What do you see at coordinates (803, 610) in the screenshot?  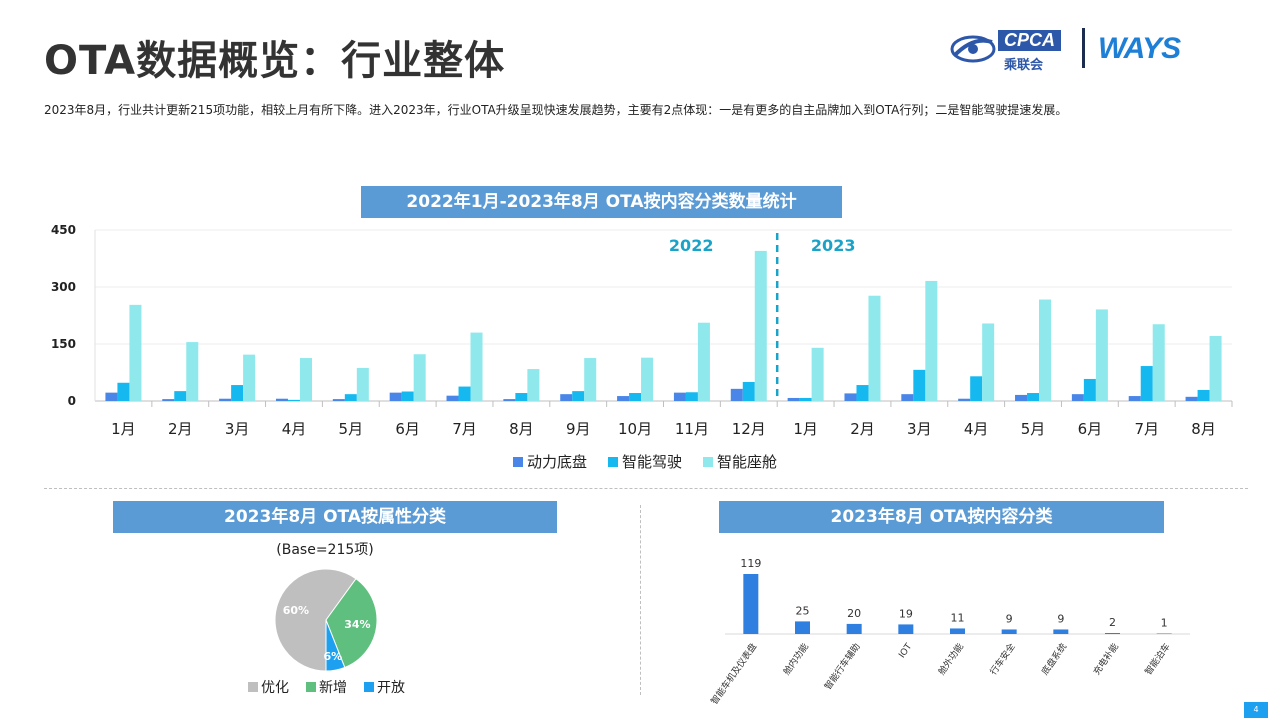 I see `content-bar-value: 25` at bounding box center [803, 610].